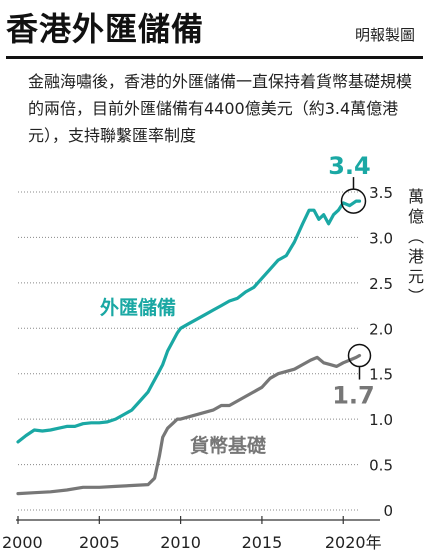  What do you see at coordinates (99, 542) in the screenshot?
I see `x-tick-label: 2005` at bounding box center [99, 542].